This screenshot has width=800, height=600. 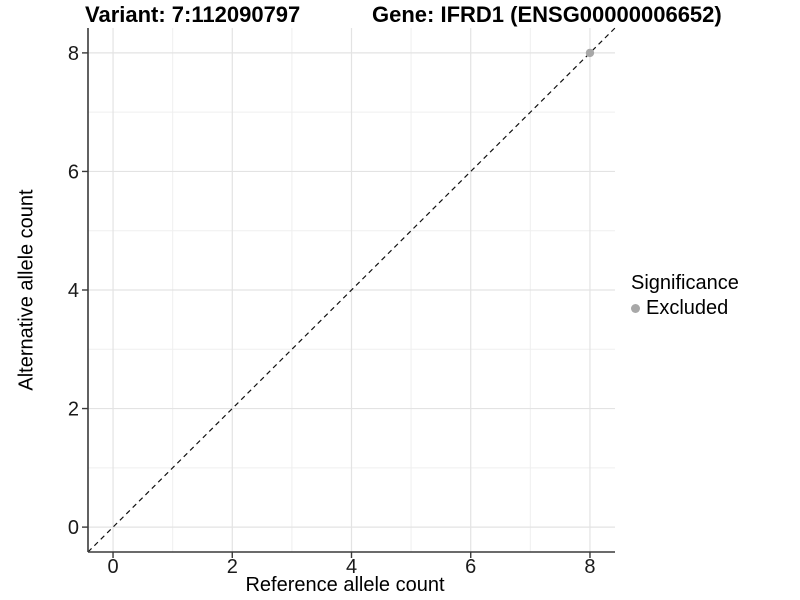 What do you see at coordinates (590, 53) in the screenshot?
I see `data-point` at bounding box center [590, 53].